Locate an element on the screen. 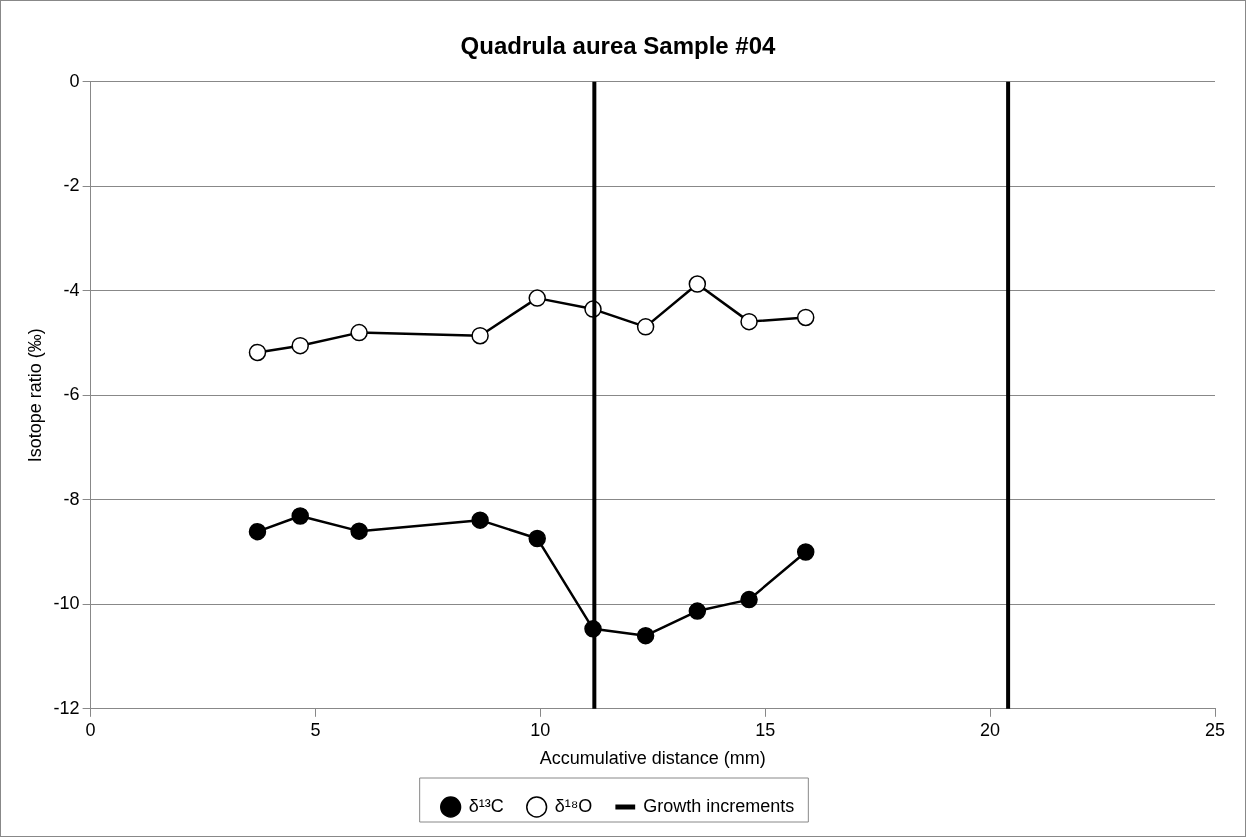 Image resolution: width=1246 pixels, height=837 pixels. legend-label: δ¹³C is located at coordinates (486, 805).